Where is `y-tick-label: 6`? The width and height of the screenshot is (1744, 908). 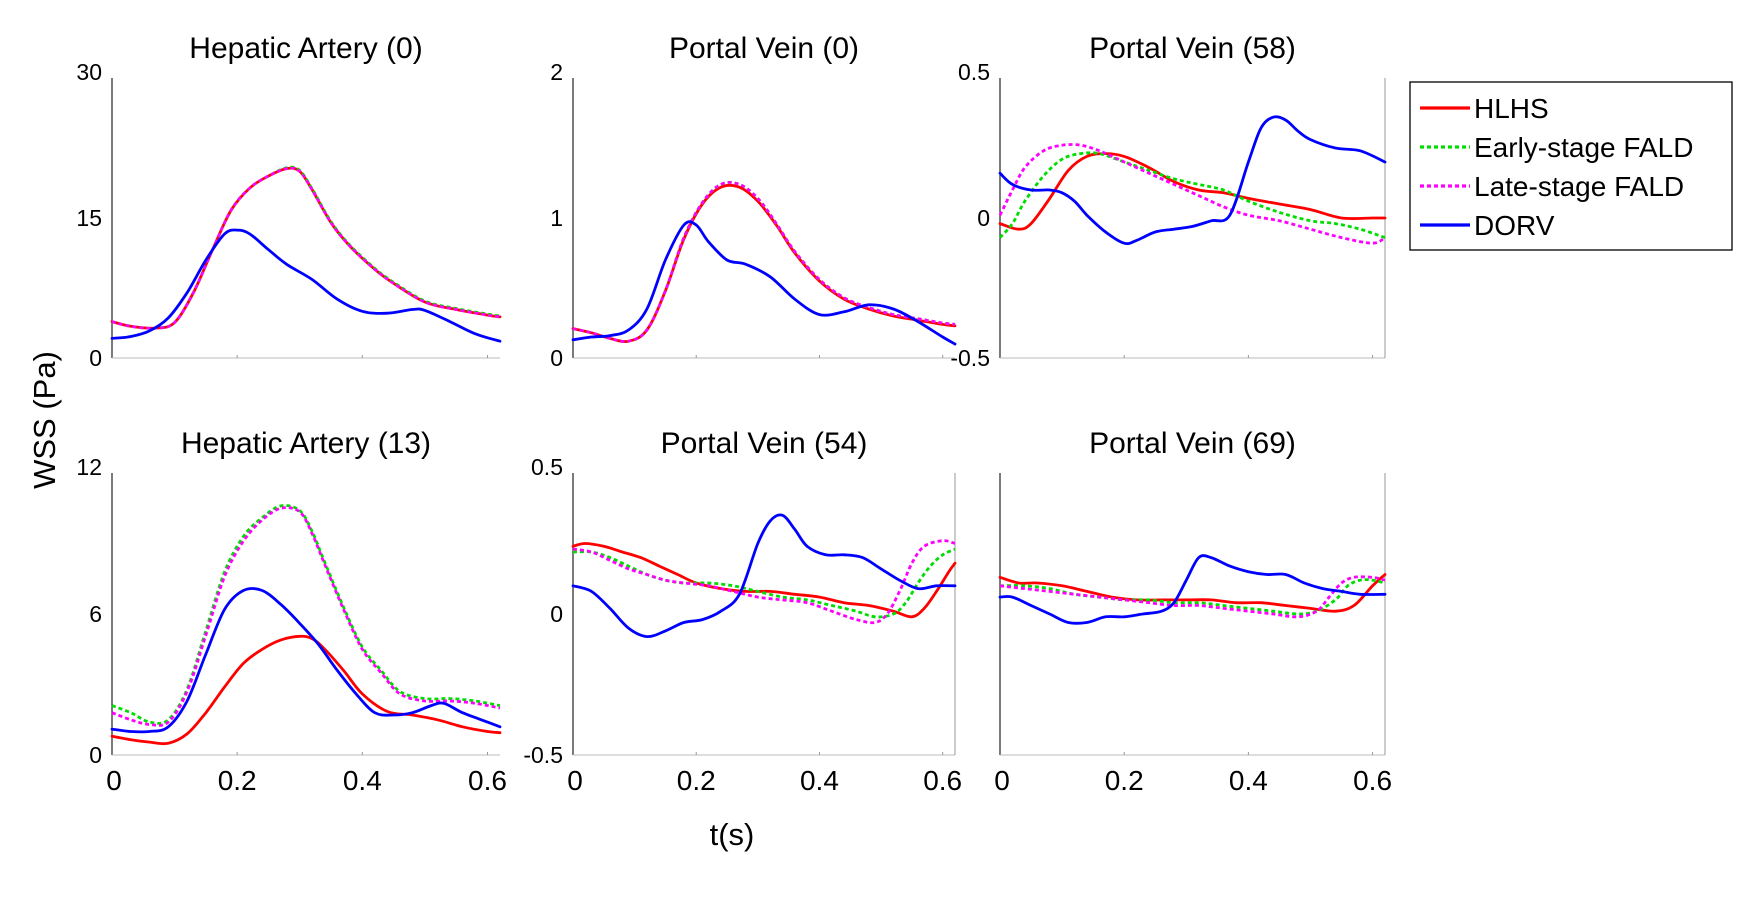
y-tick-label: 6 is located at coordinates (95, 614).